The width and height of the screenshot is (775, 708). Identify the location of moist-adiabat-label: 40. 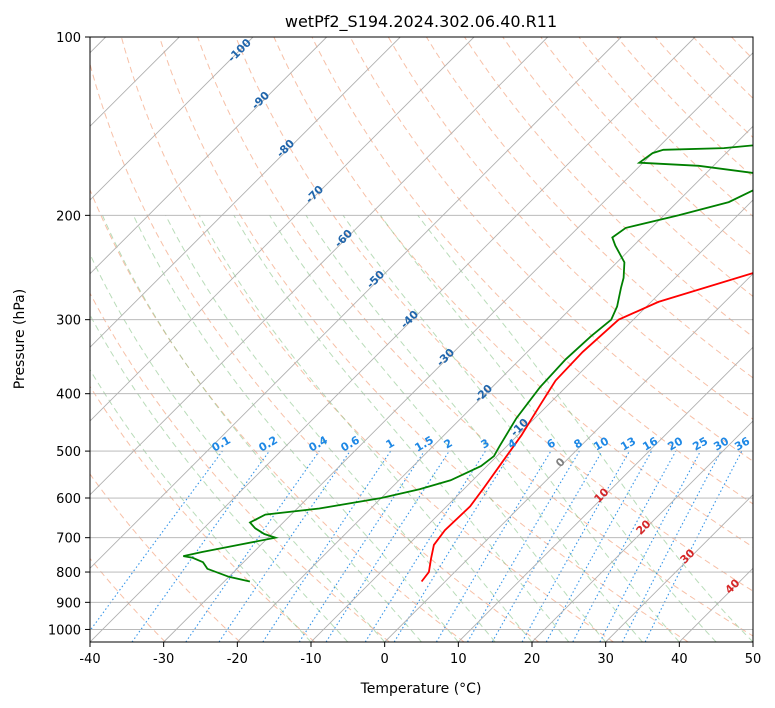
(733, 586).